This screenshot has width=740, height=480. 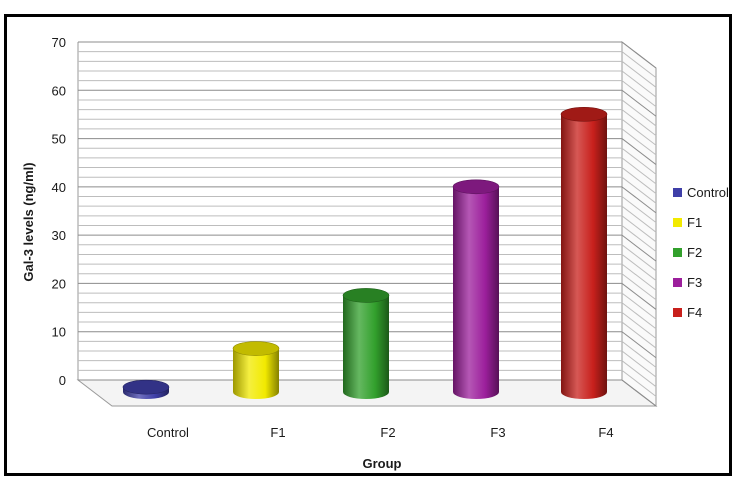 What do you see at coordinates (694, 222) in the screenshot?
I see `legend-label: F1` at bounding box center [694, 222].